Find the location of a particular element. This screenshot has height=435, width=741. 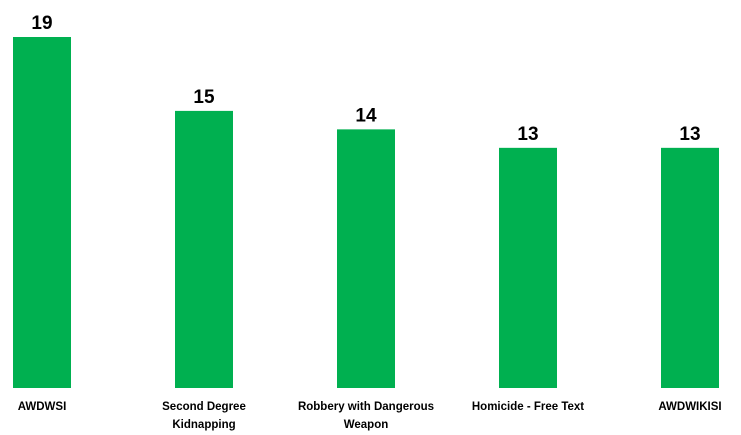

category-label-line: Kidnapping is located at coordinates (203, 425).